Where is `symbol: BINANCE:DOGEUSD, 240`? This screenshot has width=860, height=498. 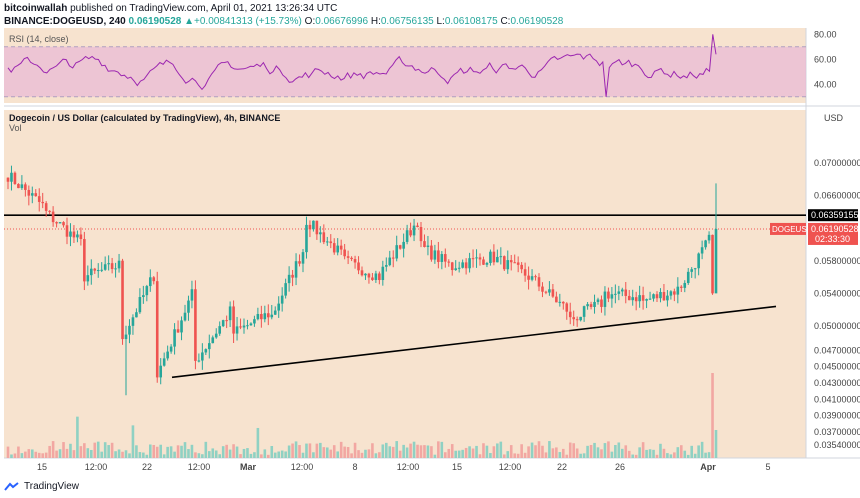
symbol: BINANCE:DOGEUSD, 240 is located at coordinates (65, 21).